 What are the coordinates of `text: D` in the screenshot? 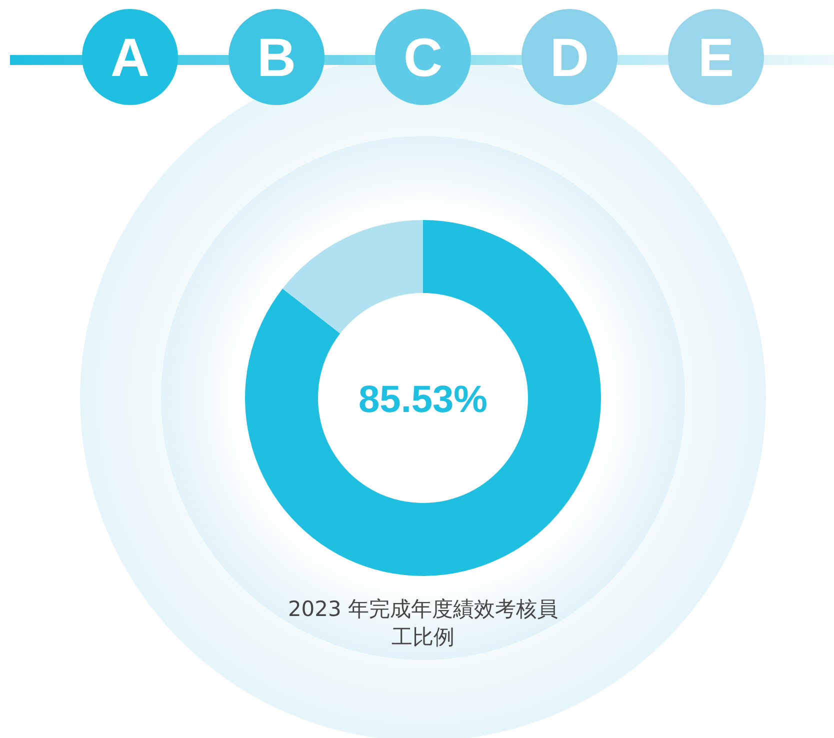 It's located at (569, 58).